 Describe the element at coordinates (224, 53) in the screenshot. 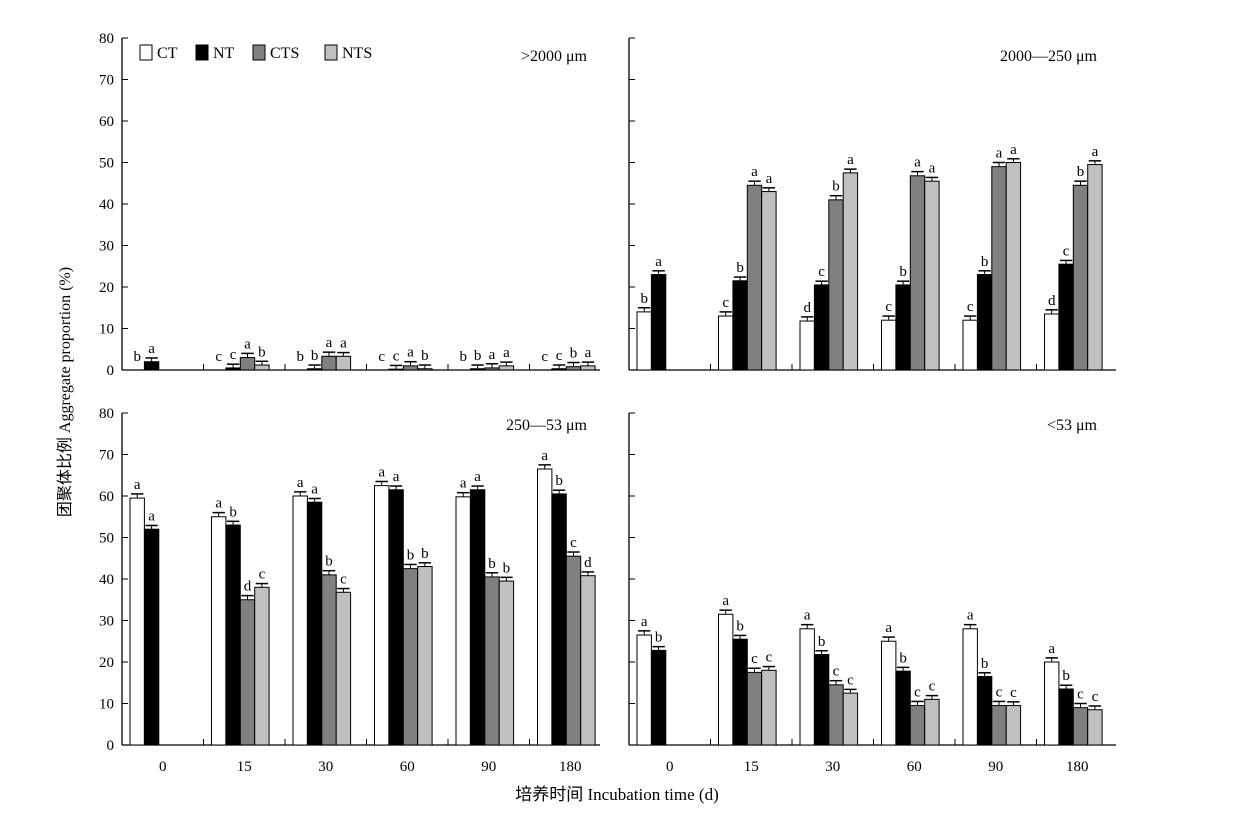

I see `legend-label-nt: NT` at that location.